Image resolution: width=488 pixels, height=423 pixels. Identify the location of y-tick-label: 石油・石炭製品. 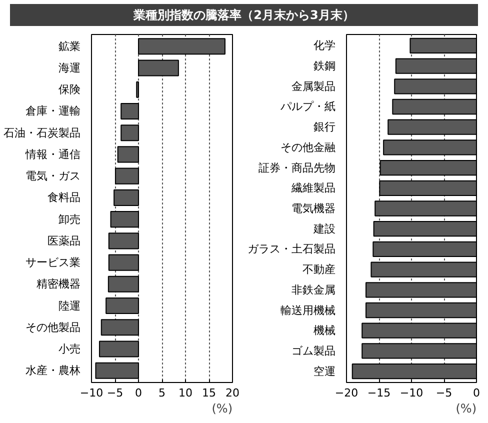
(42, 133).